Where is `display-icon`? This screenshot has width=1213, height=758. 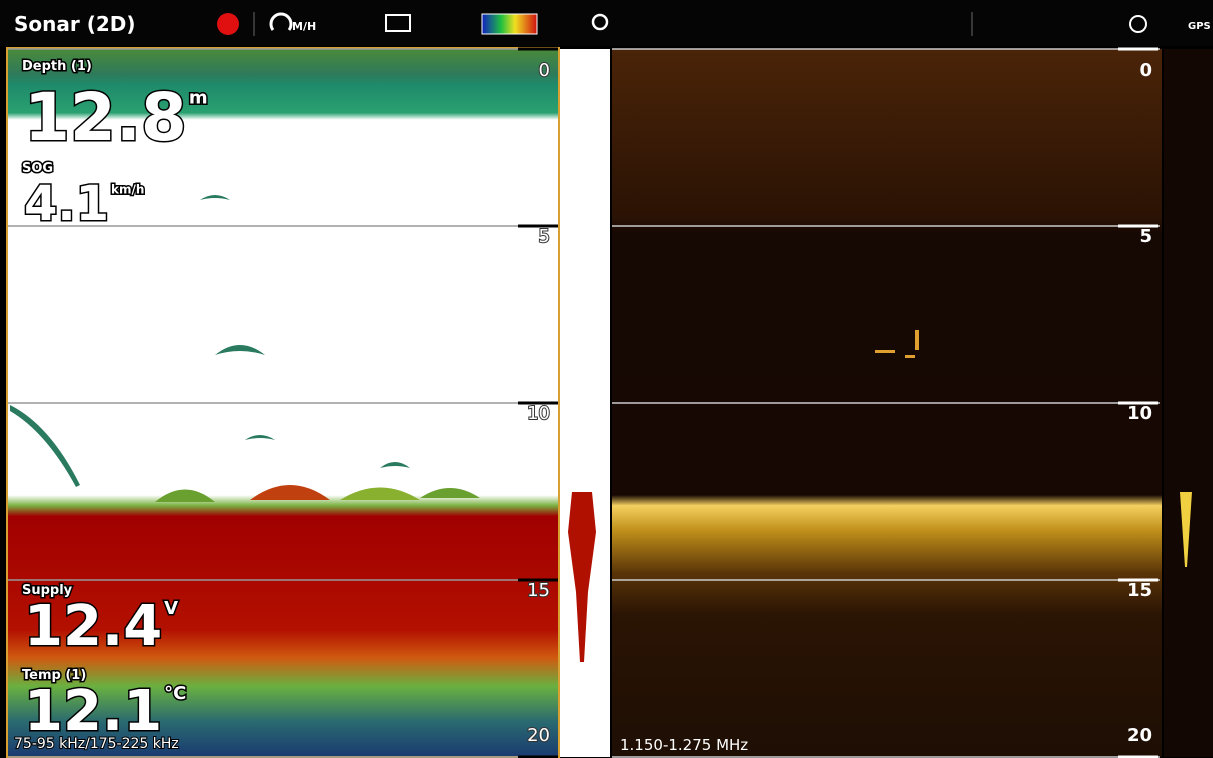
display-icon is located at coordinates (398, 23).